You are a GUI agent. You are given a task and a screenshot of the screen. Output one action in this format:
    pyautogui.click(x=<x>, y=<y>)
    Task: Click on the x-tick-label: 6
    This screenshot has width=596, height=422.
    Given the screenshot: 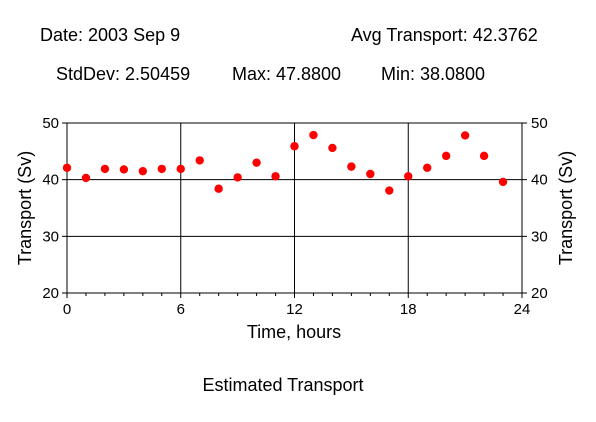 What is the action you would take?
    pyautogui.click(x=181, y=309)
    